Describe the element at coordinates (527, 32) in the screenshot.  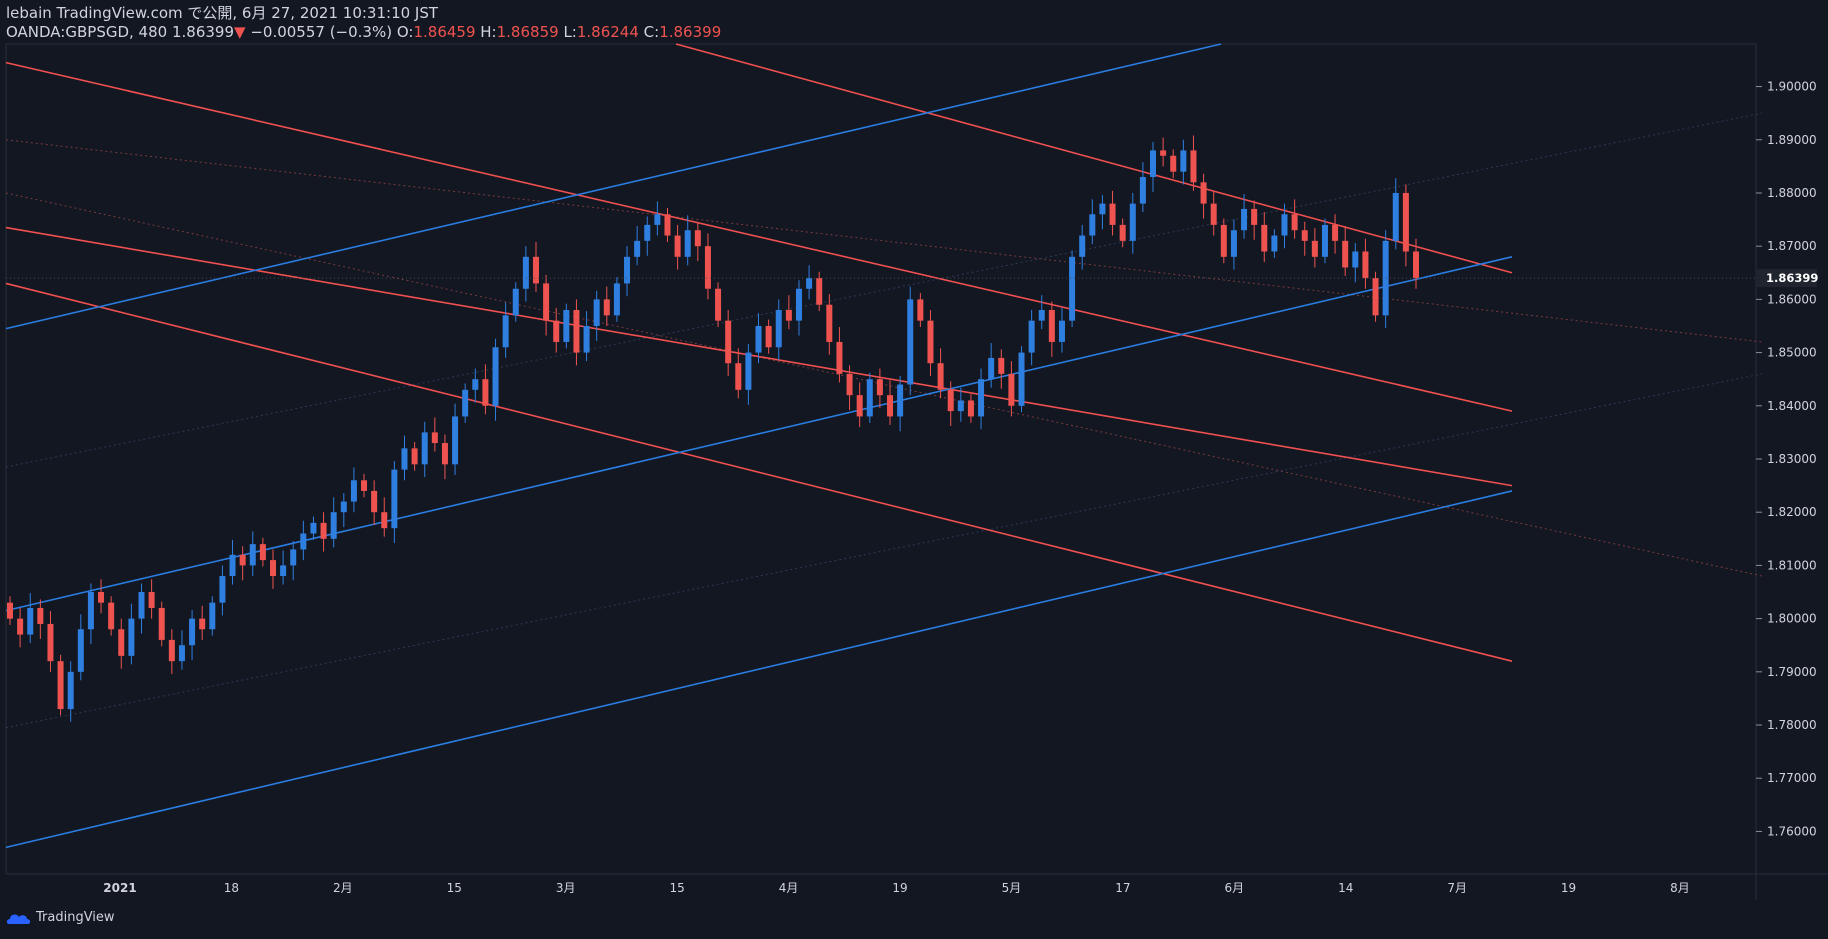
I see `high-value: 1.86859` at that location.